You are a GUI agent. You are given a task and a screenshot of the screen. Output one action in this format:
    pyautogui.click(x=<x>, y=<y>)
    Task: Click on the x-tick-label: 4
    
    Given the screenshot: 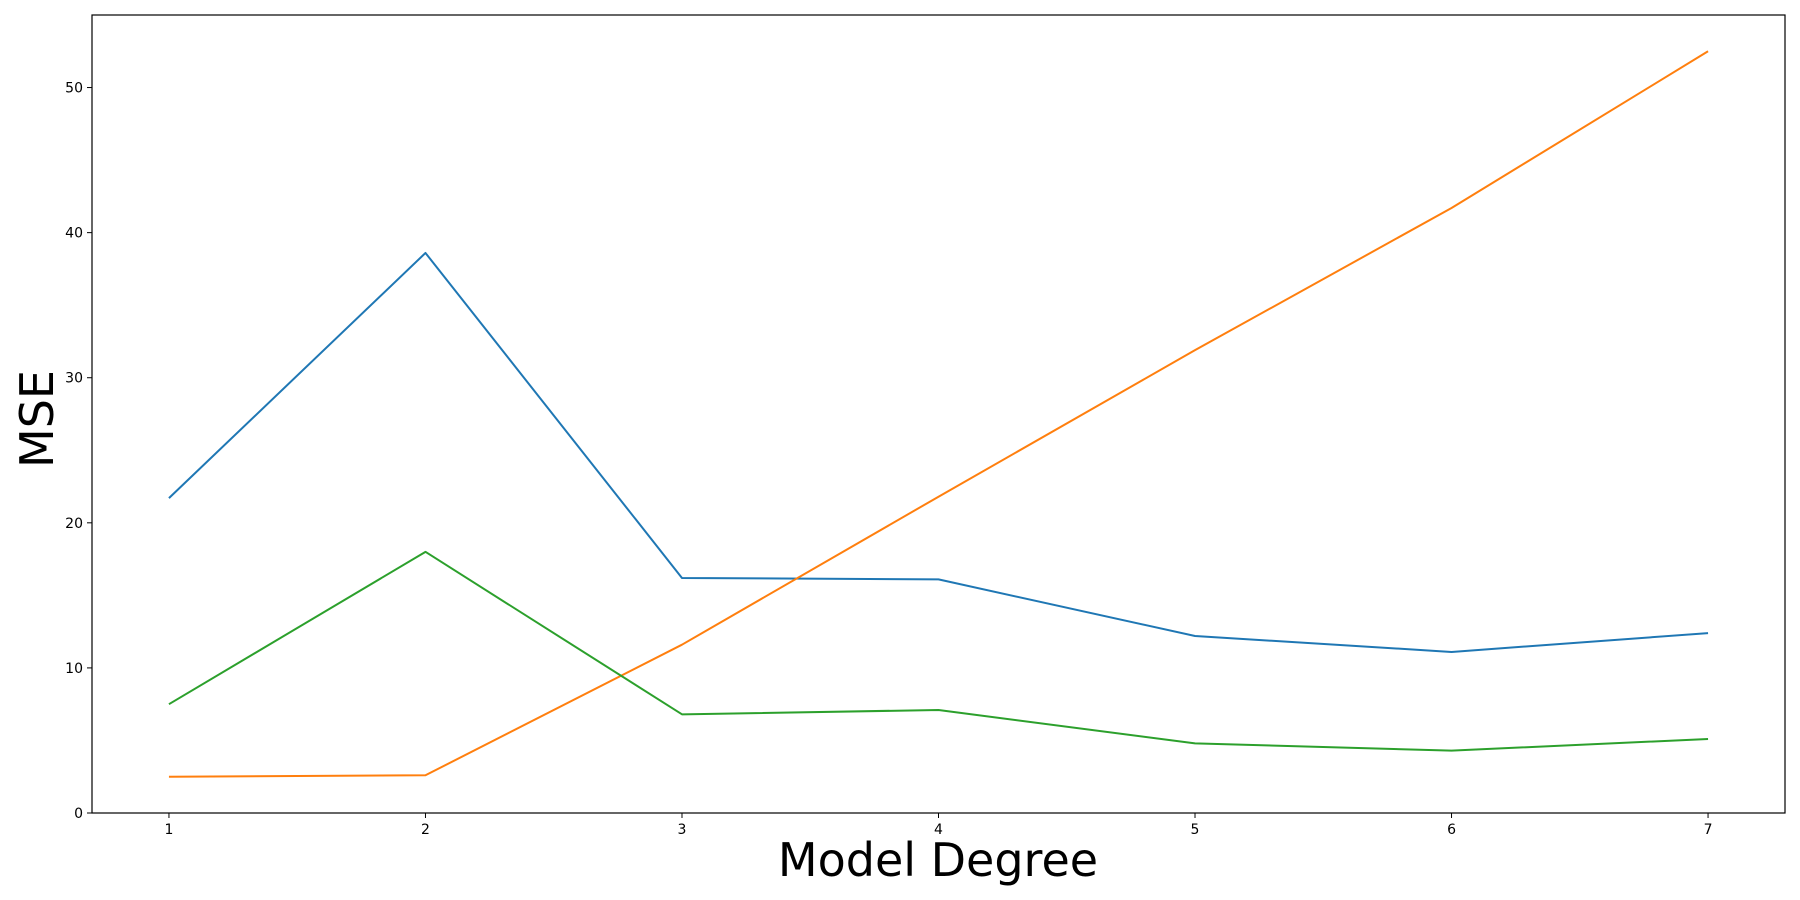 What is the action you would take?
    pyautogui.click(x=938, y=830)
    